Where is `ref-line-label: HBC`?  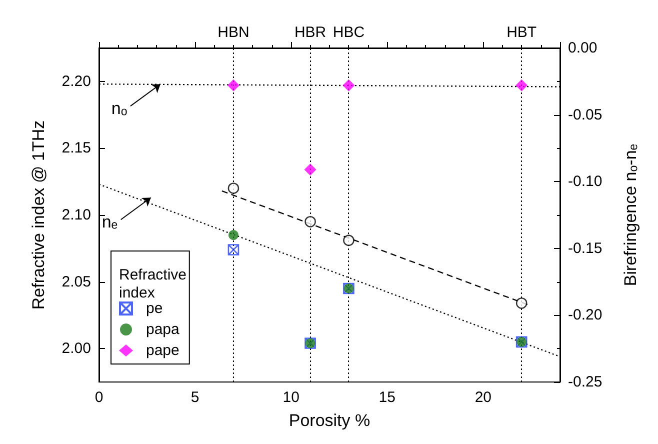 ref-line-label: HBC is located at coordinates (348, 32).